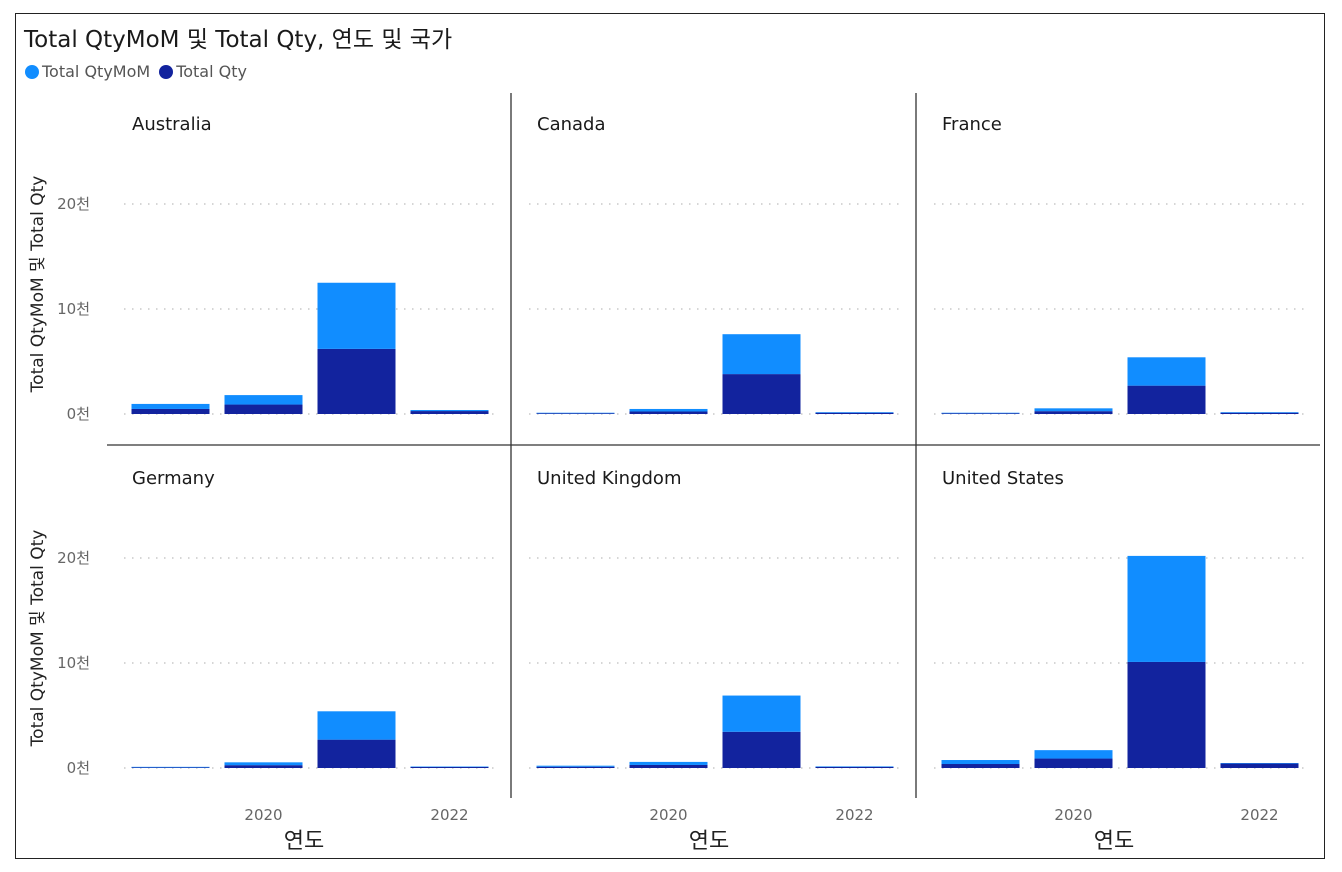  I want to click on y-tick-label-row1-10000: 10천, so click(73, 309).